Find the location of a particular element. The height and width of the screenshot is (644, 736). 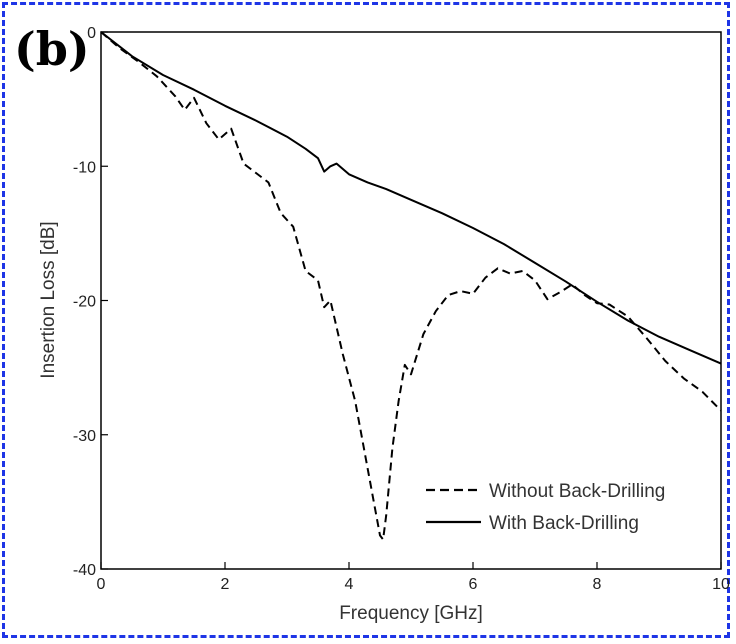

x-tick-label: 4 is located at coordinates (349, 584).